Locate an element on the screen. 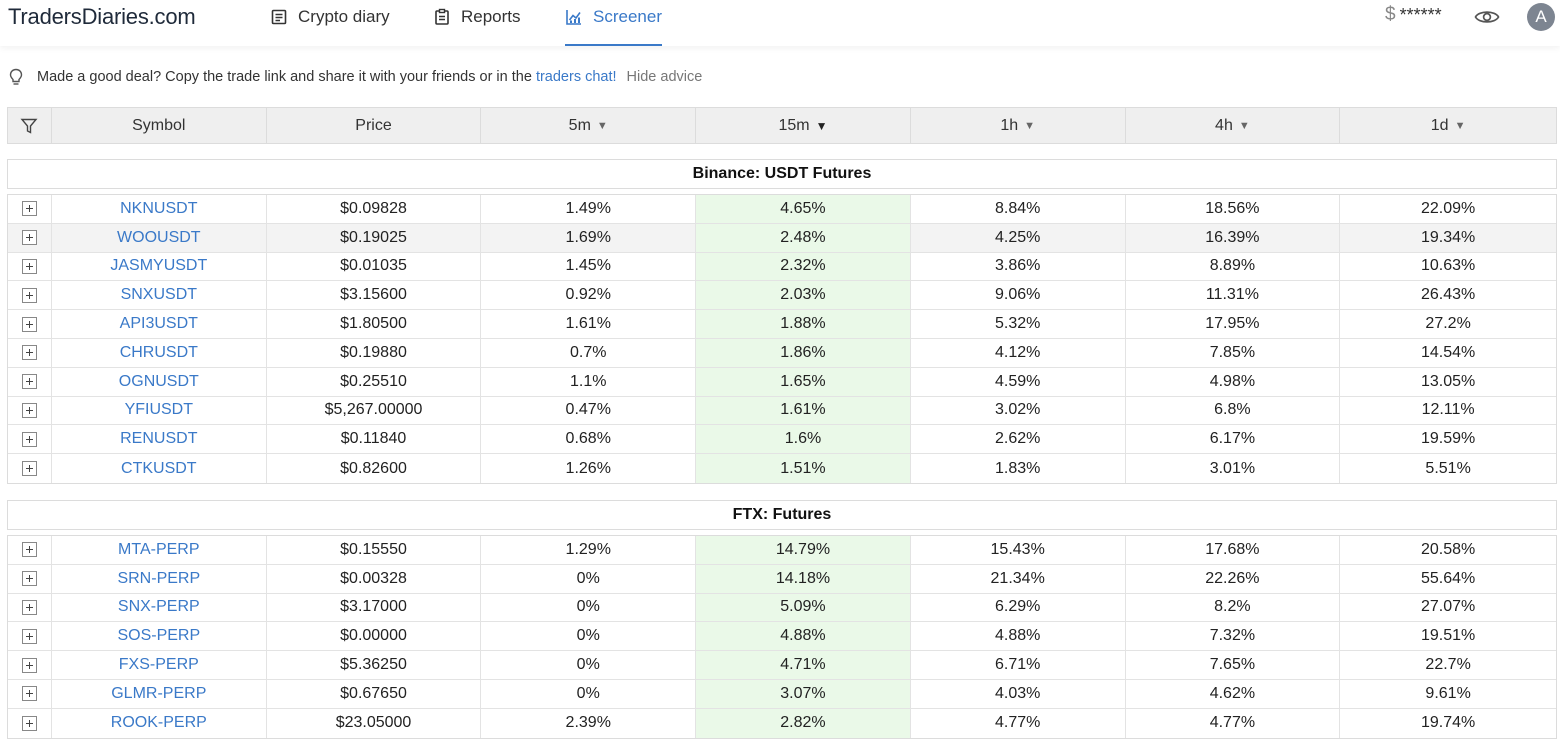 The width and height of the screenshot is (1560, 739). cell-change-15m: 4.65% is located at coordinates (803, 209).